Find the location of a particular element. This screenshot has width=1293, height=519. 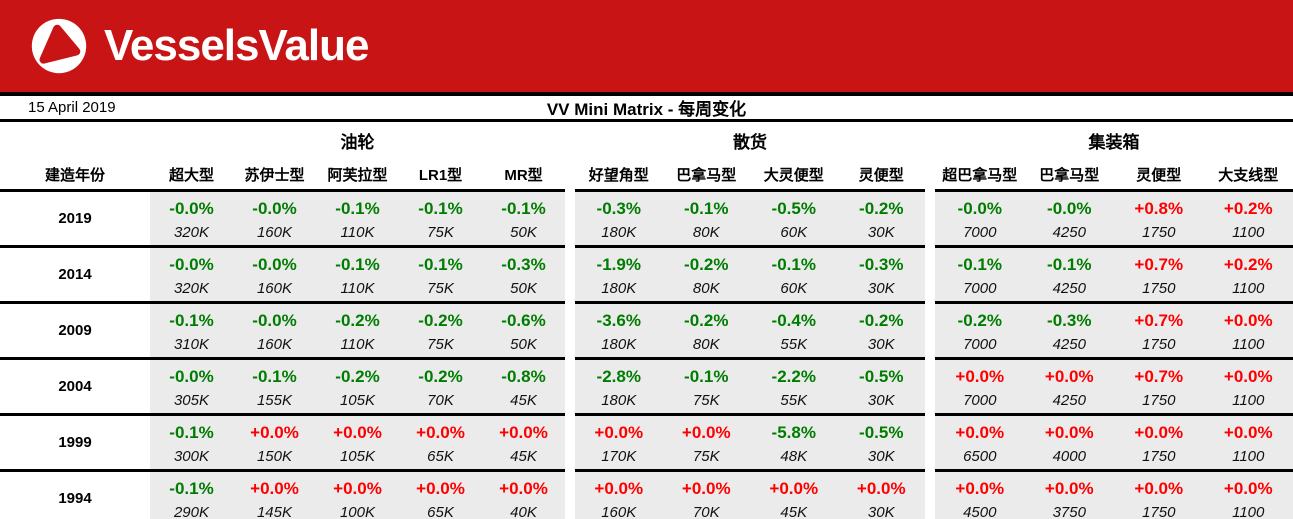

year-cell: 1999 is located at coordinates (75, 441).